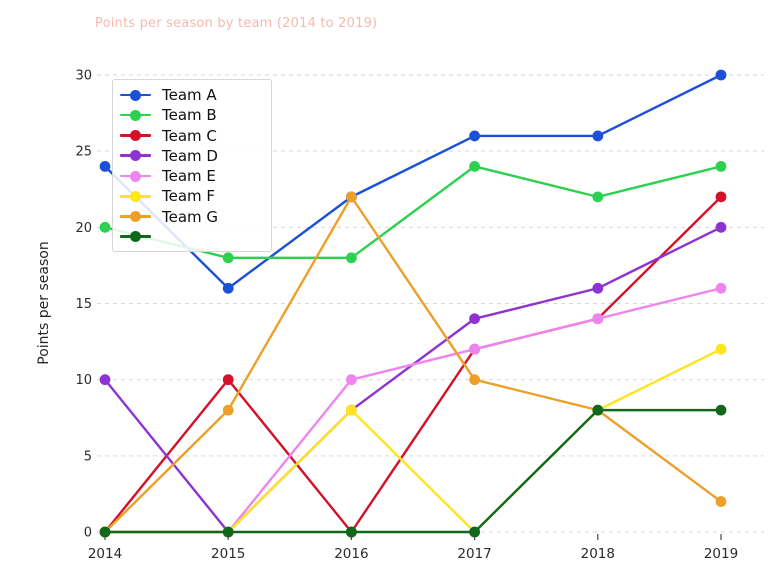 Image resolution: width=780 pixels, height=571 pixels. I want to click on legend-entry: Team E, so click(191, 176).